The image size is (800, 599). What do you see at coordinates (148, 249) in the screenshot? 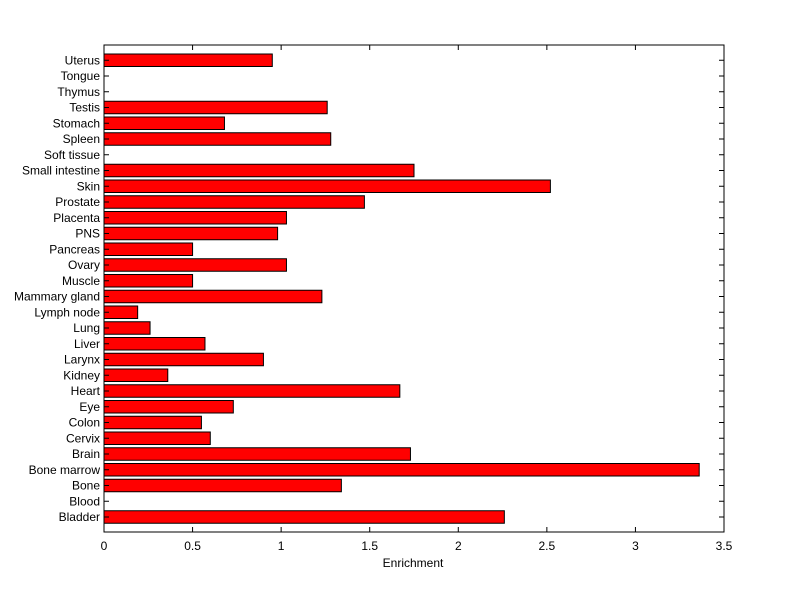
I see `bar-pancreas` at bounding box center [148, 249].